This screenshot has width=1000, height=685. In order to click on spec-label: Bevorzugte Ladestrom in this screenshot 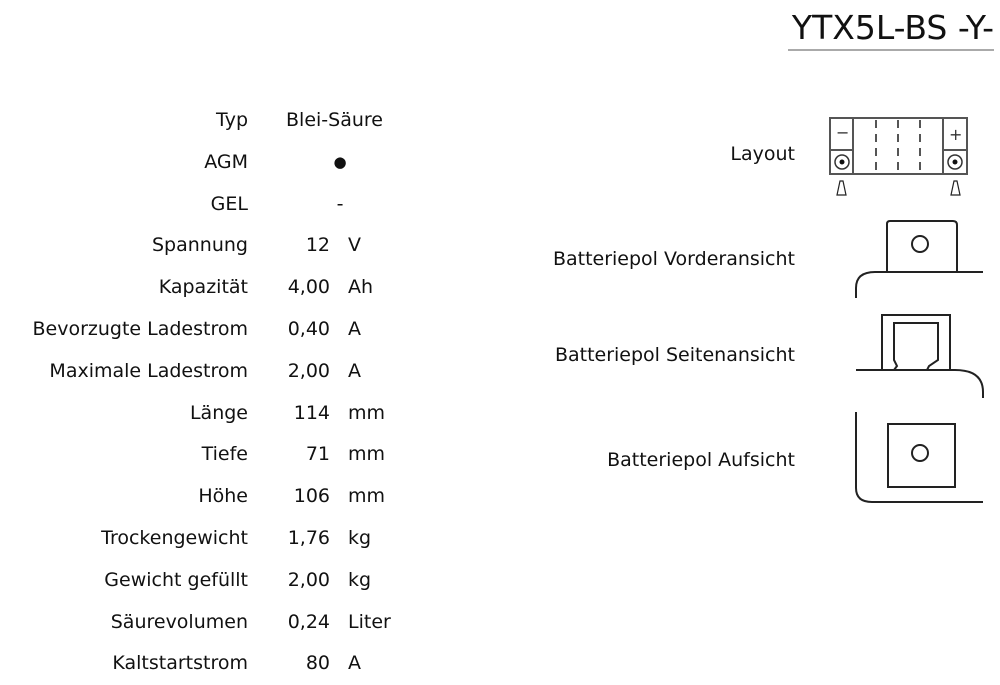, I will do `click(140, 329)`.